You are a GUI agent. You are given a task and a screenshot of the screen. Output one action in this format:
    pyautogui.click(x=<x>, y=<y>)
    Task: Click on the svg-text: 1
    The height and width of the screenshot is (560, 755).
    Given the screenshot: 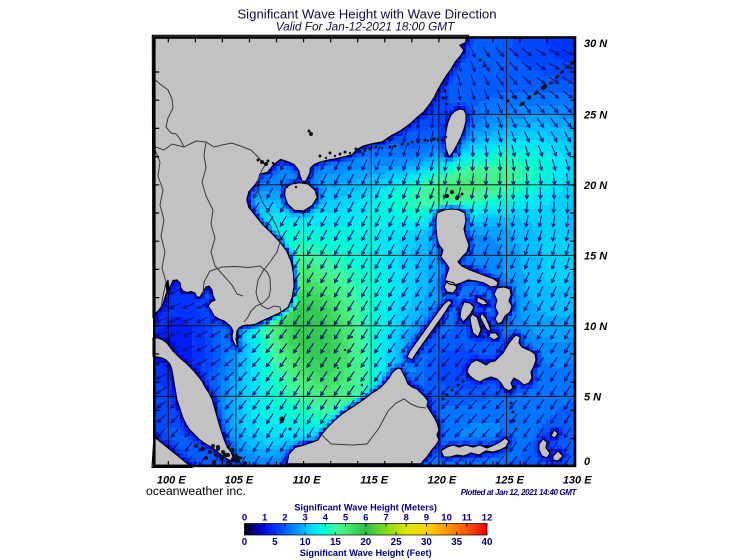 What is the action you would take?
    pyautogui.click(x=265, y=518)
    